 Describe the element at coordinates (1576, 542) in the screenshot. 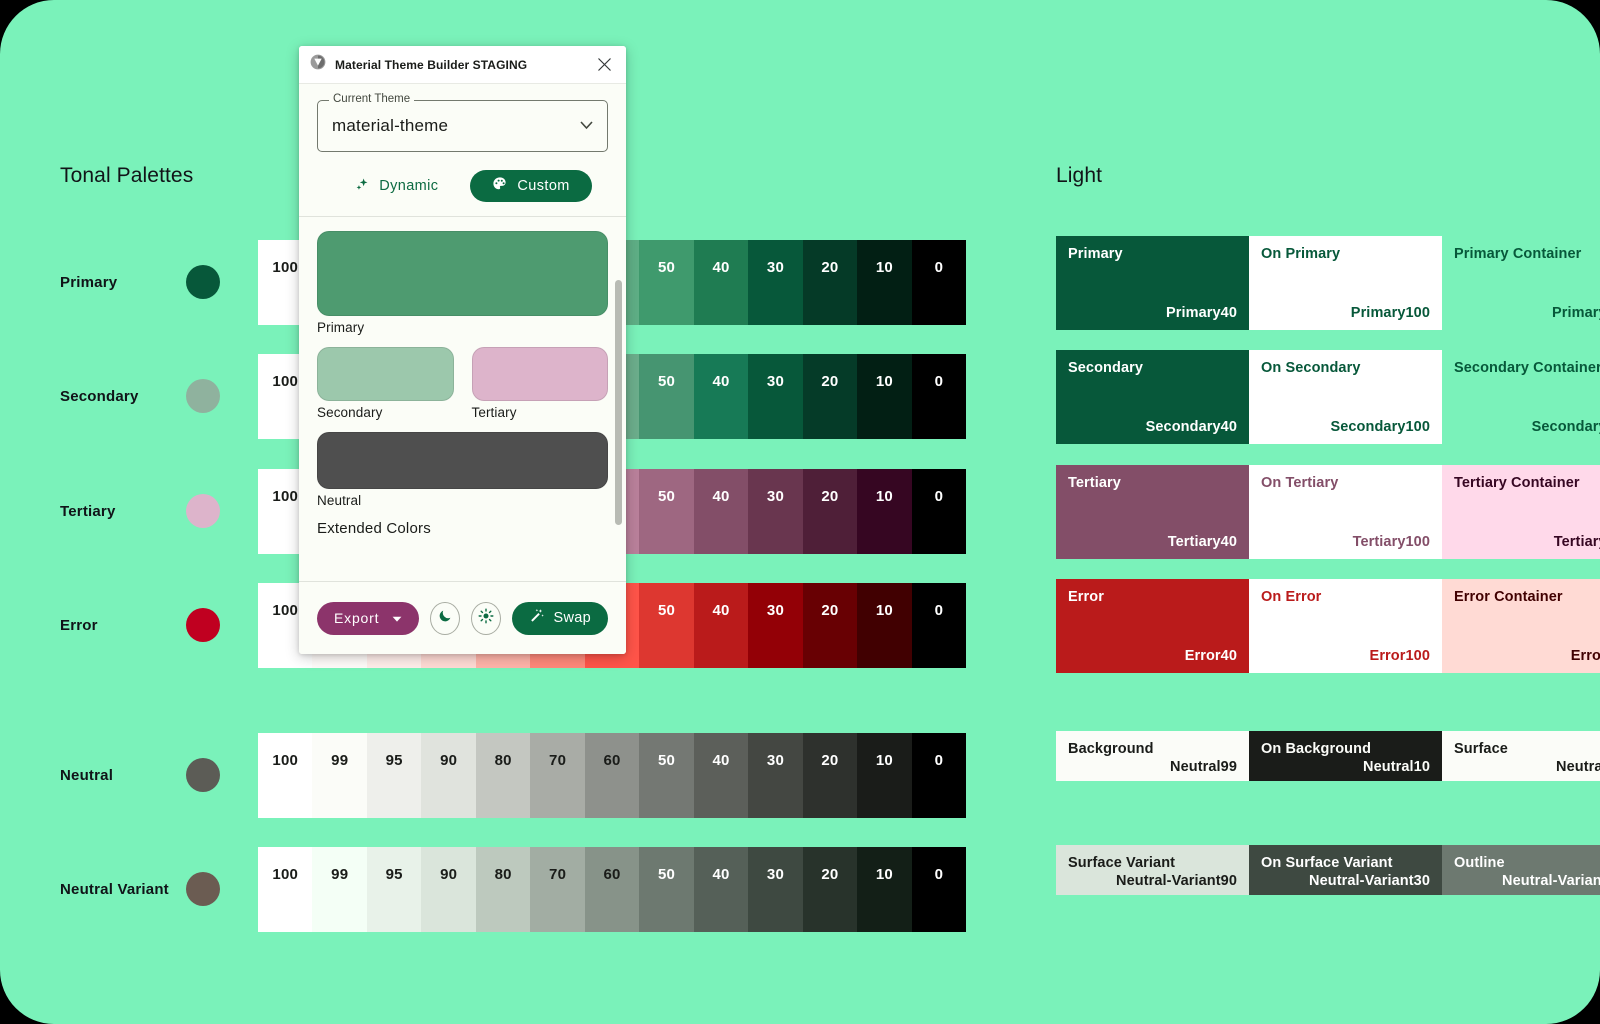

I see `scheme-cell-token: Tertiary90` at that location.